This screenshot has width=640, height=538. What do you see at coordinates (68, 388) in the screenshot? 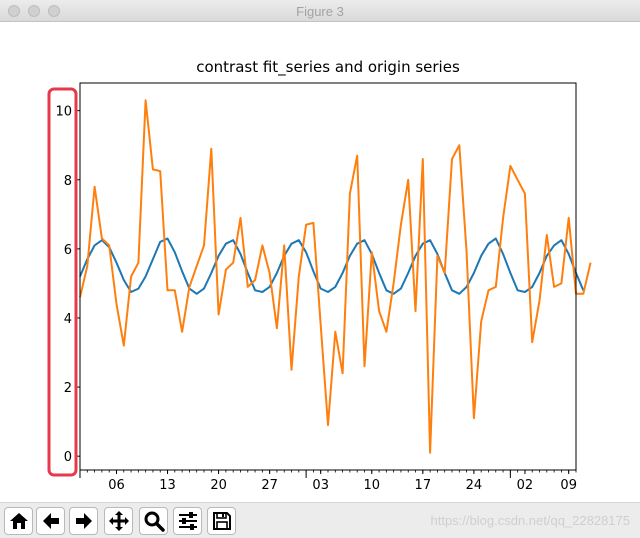
I see `y-tick-label: 2` at bounding box center [68, 388].